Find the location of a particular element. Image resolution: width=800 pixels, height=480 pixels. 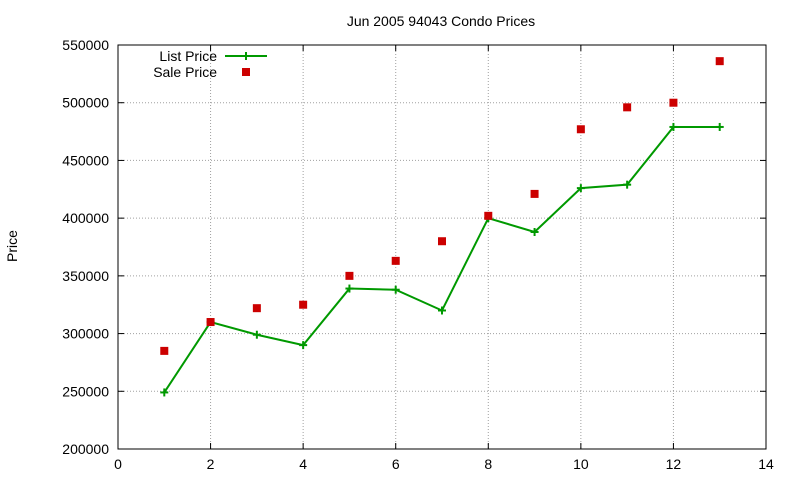

y-axis-label: Price is located at coordinates (12, 246).